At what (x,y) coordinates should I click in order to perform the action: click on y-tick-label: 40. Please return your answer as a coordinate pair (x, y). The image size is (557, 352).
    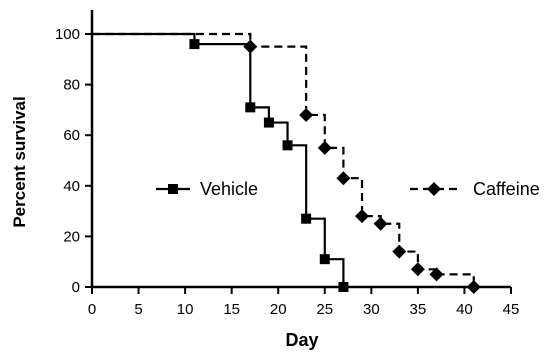
    Looking at the image, I should click on (71, 186).